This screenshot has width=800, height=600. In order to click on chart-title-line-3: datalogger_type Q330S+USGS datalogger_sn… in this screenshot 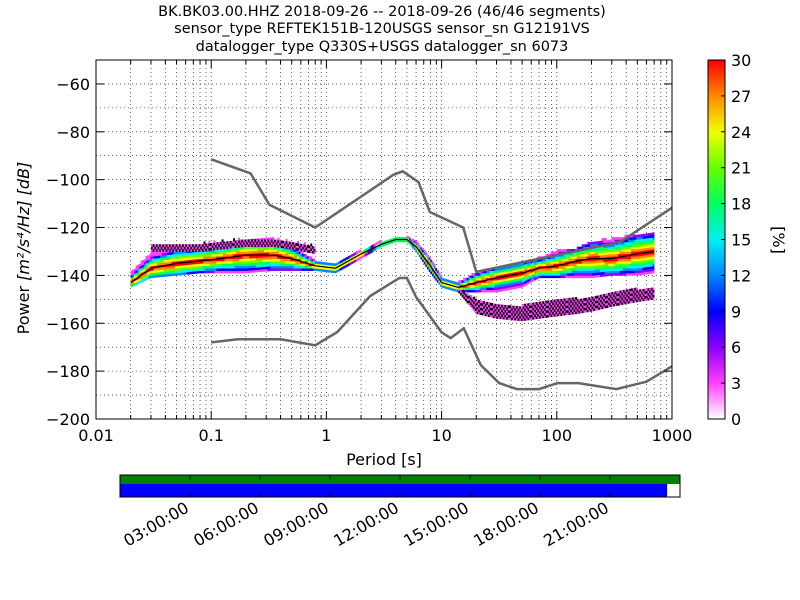, I will do `click(382, 47)`.